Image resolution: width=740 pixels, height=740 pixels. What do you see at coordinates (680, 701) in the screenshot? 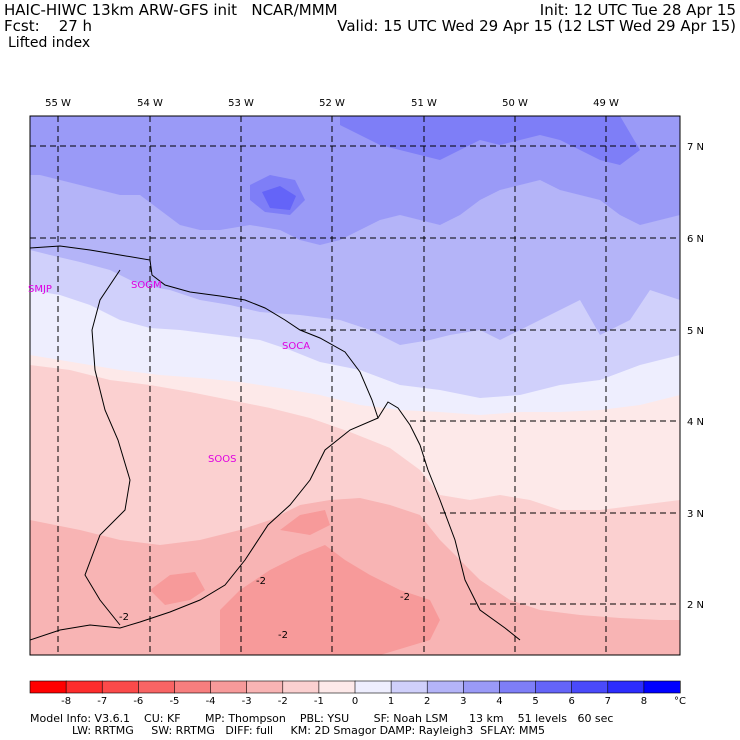
I see `colorbar-unit: °C` at bounding box center [680, 701].